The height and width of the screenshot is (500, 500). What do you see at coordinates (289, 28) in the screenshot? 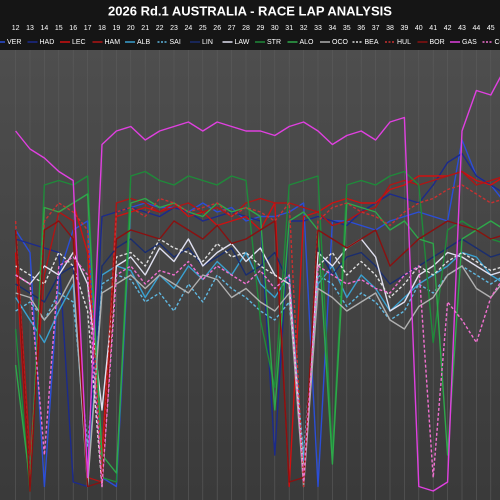
I see `lap-label: 31` at bounding box center [289, 28].